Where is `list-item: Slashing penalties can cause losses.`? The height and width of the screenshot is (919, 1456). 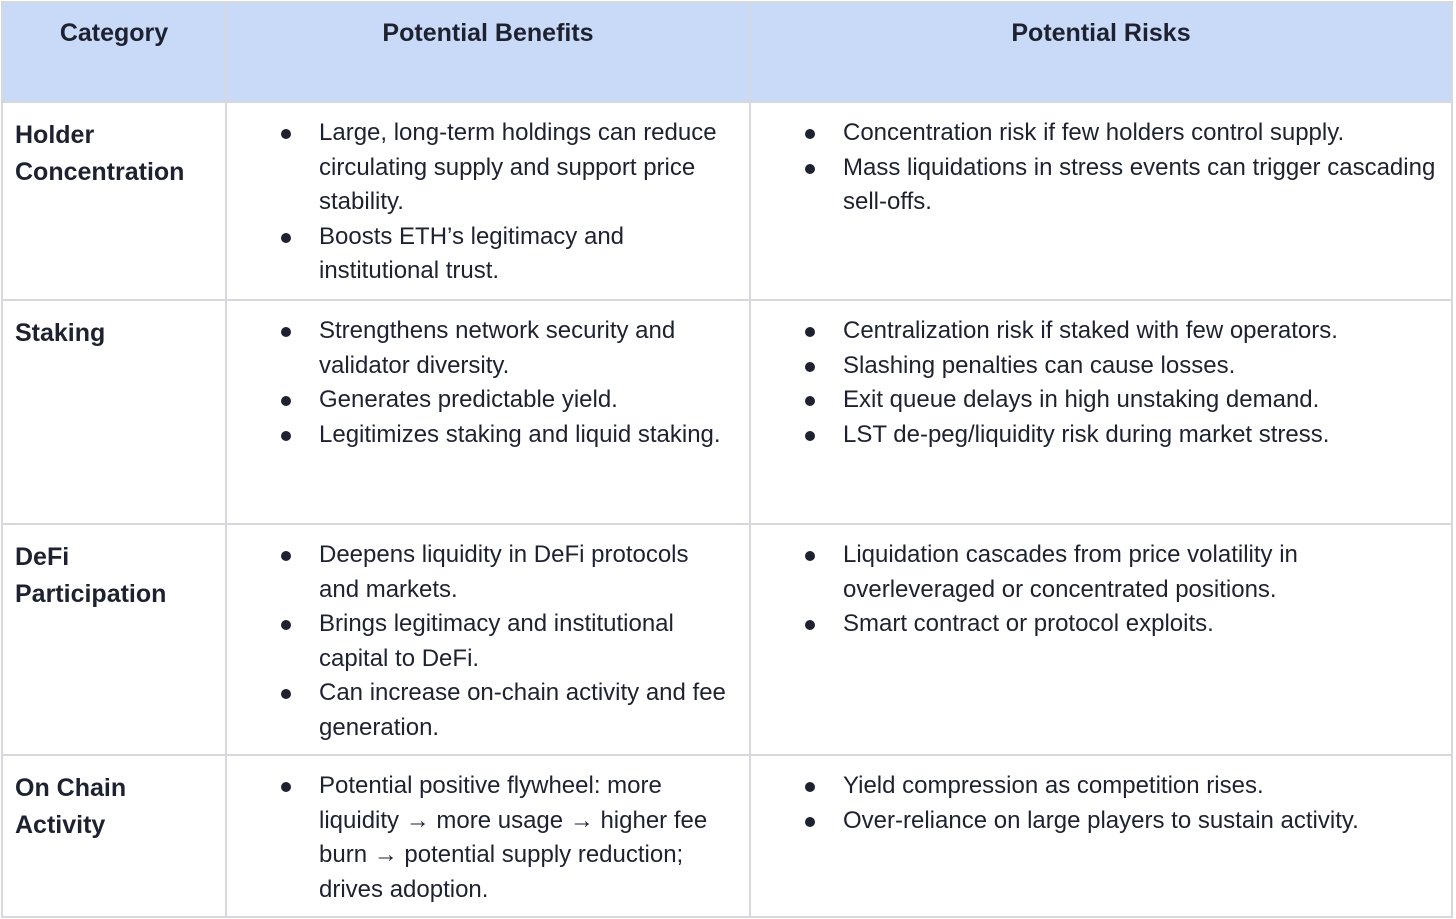
list-item: Slashing penalties can cause losses. is located at coordinates (1096, 366).